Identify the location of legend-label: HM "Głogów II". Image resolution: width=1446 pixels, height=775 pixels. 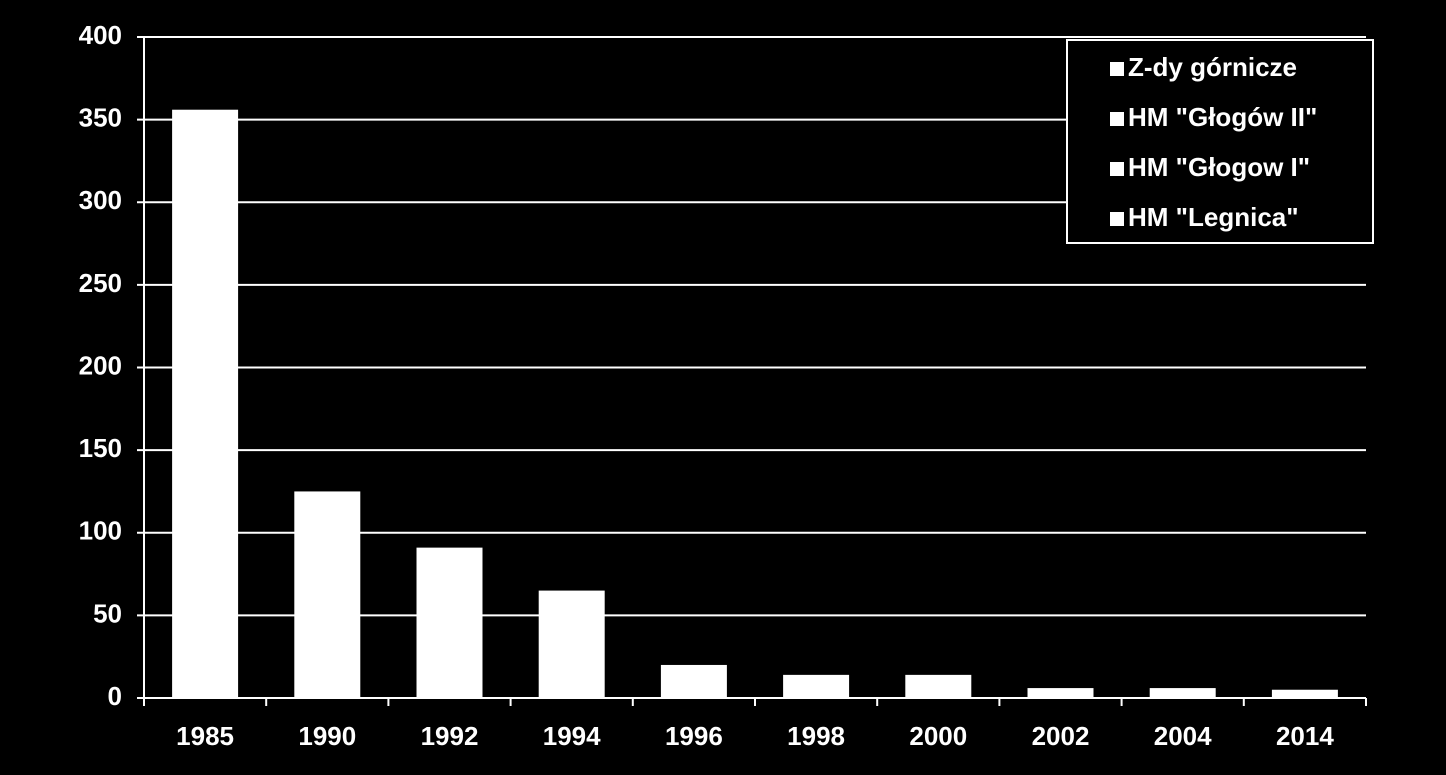
(1222, 117).